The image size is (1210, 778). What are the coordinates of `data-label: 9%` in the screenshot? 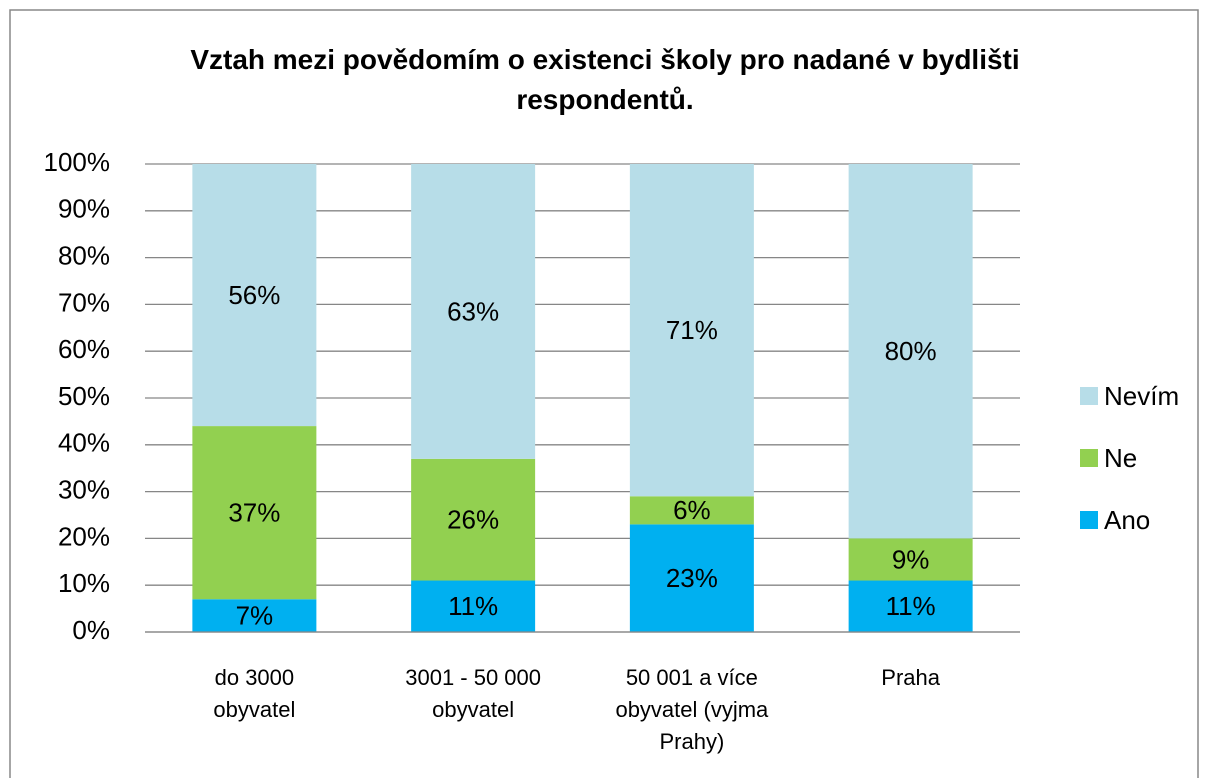 It's located at (911, 559).